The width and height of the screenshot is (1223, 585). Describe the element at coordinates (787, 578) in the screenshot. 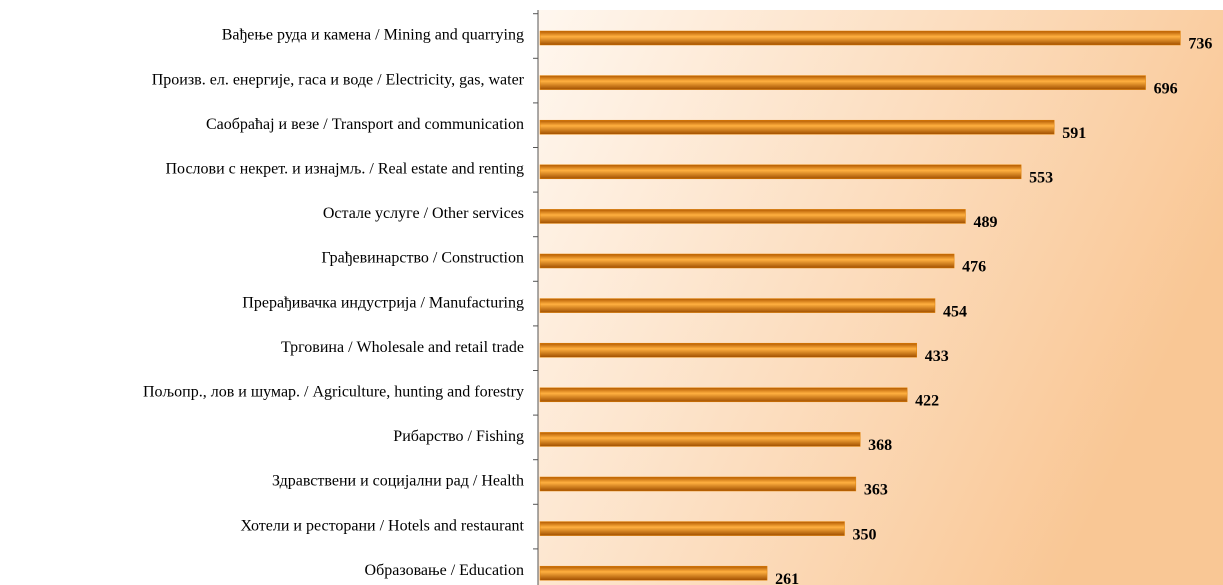

I see `value-label: 261` at that location.